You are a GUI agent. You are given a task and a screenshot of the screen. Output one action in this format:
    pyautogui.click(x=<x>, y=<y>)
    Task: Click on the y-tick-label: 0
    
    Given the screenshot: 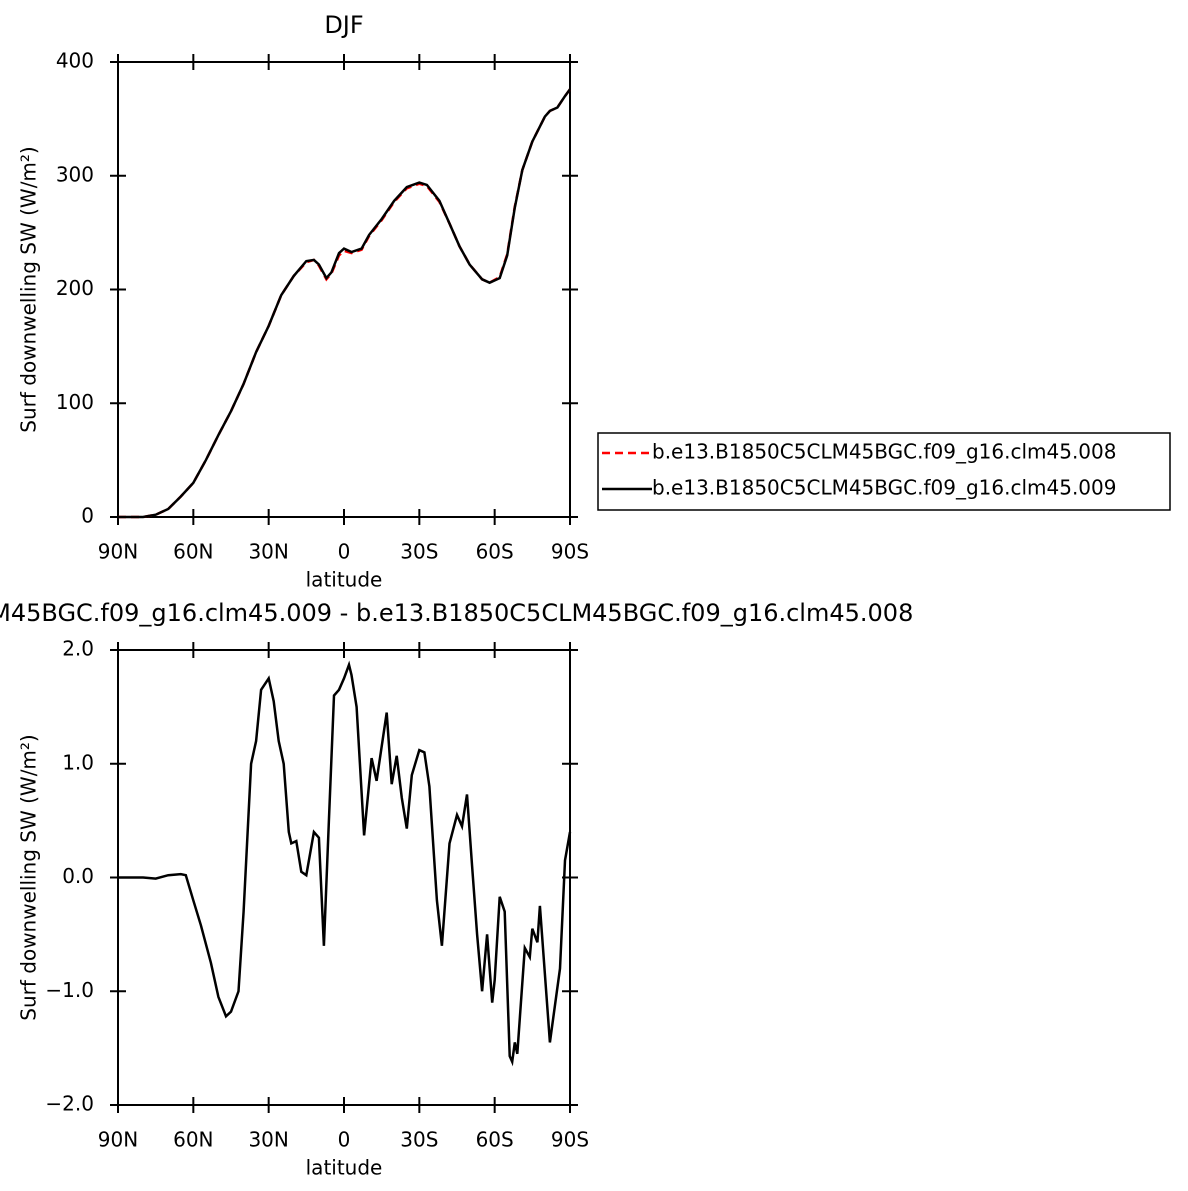 What is the action you would take?
    pyautogui.click(x=87, y=516)
    